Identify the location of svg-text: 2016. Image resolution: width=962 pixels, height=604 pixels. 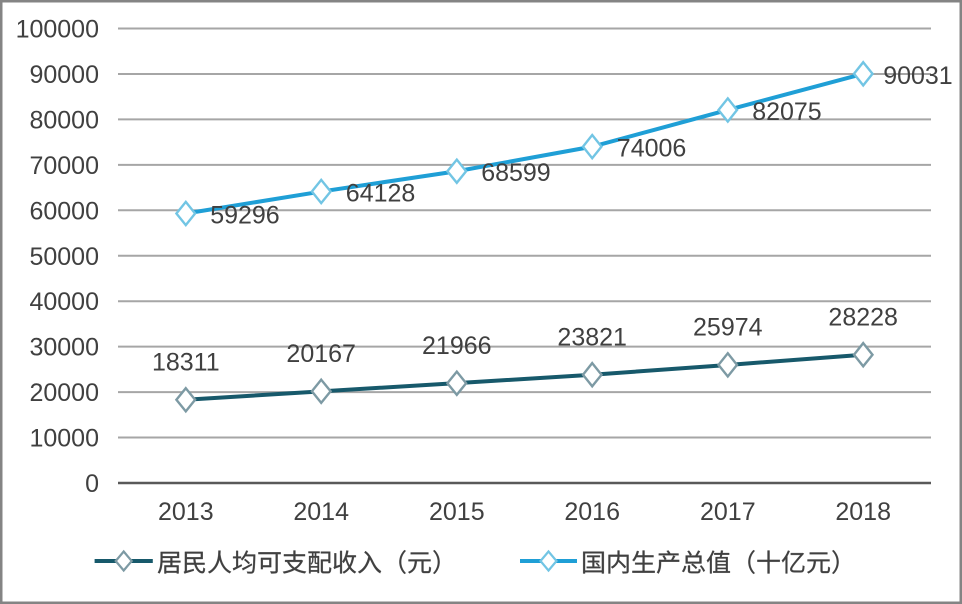
(592, 512).